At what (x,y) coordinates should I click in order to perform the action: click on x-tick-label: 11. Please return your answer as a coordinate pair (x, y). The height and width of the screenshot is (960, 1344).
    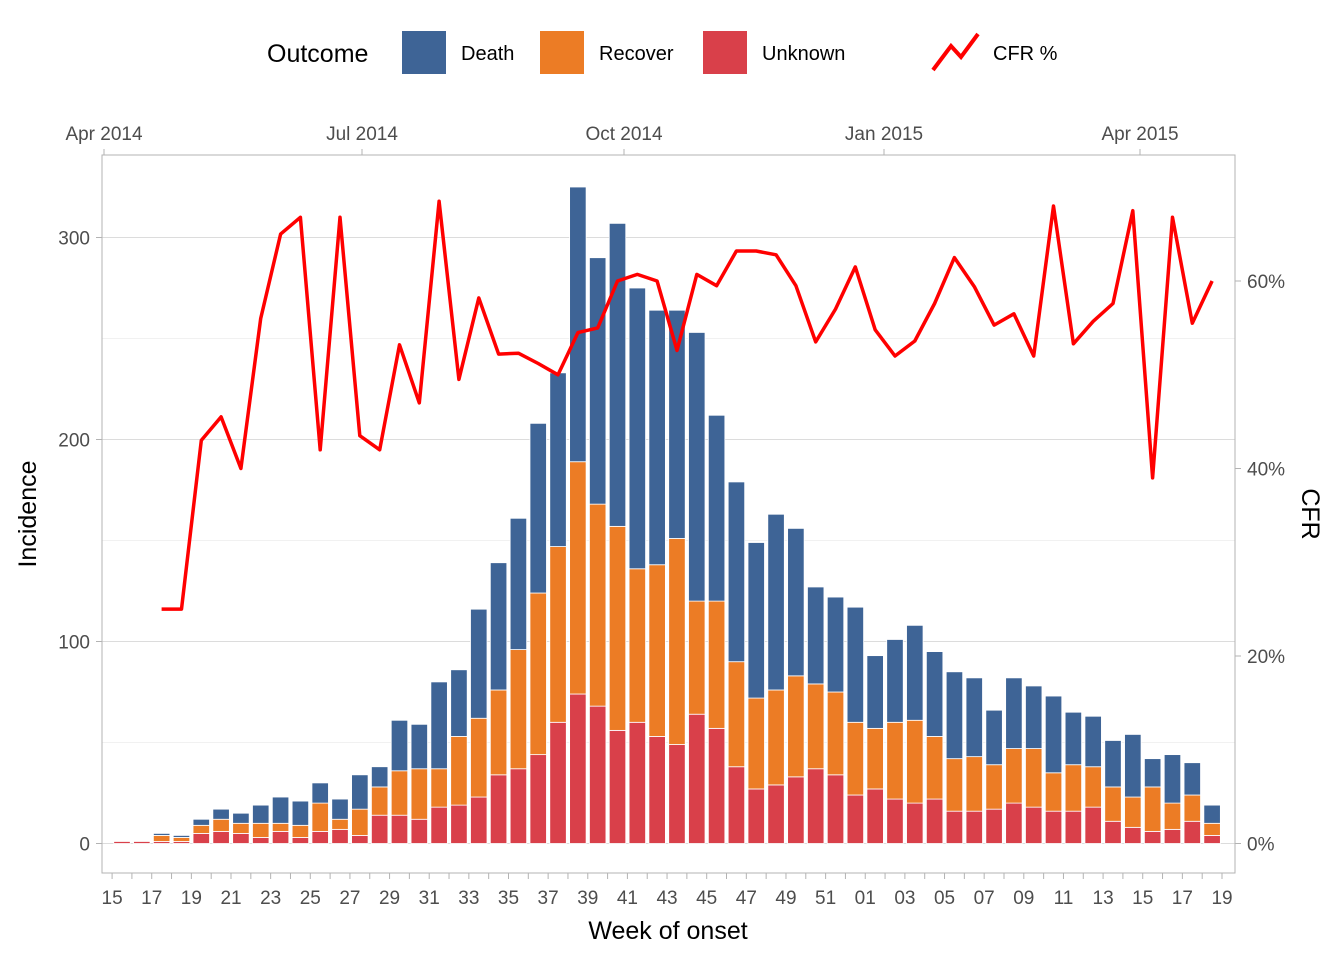
    Looking at the image, I should click on (1064, 898).